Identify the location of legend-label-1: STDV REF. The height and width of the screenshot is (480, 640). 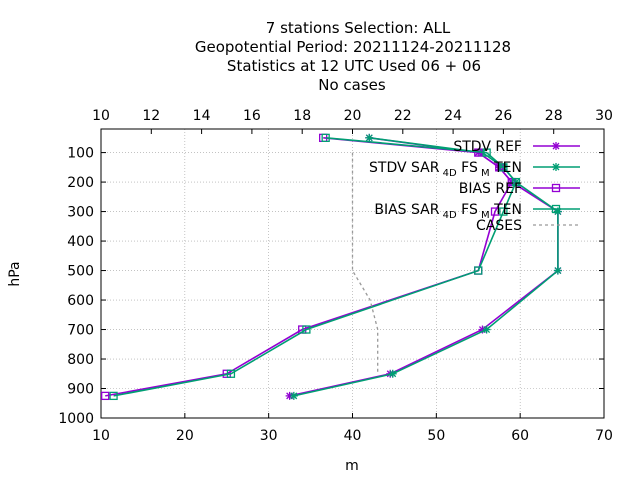
(487, 147).